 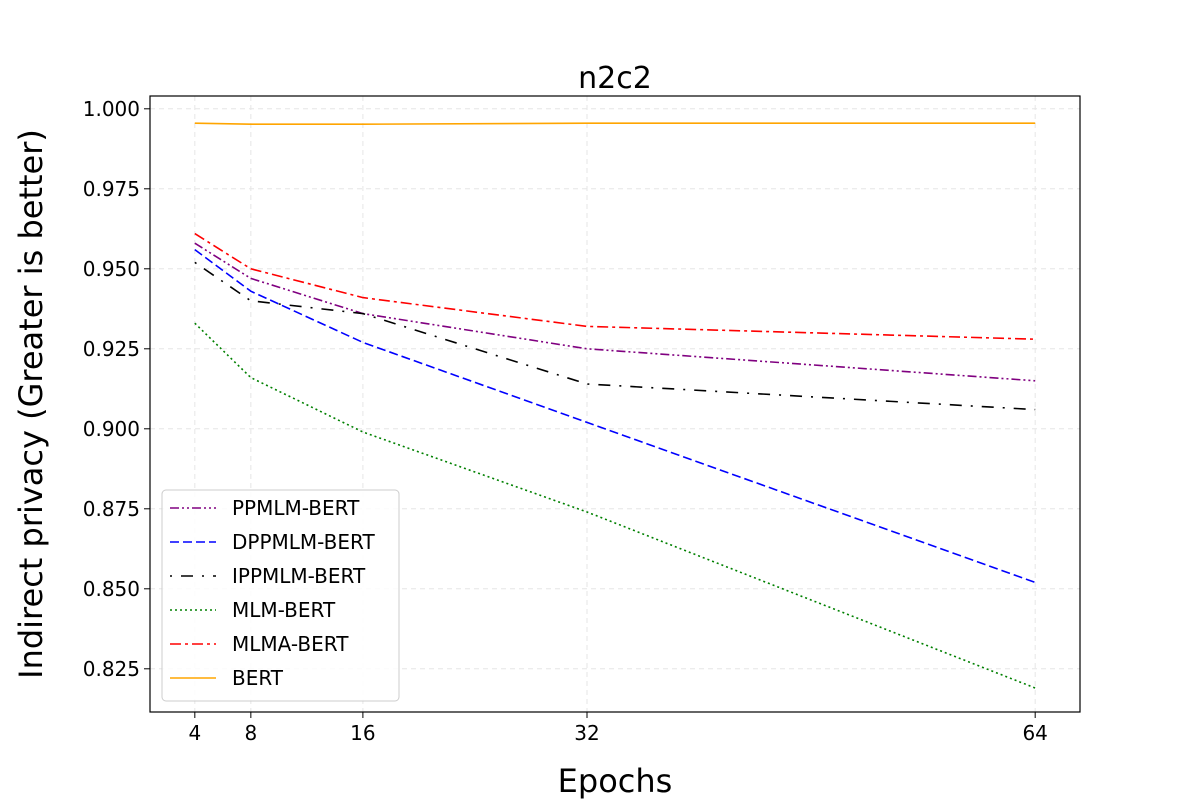 What do you see at coordinates (31, 404) in the screenshot?
I see `y-axis-label: Indirect privacy (Greater is better)` at bounding box center [31, 404].